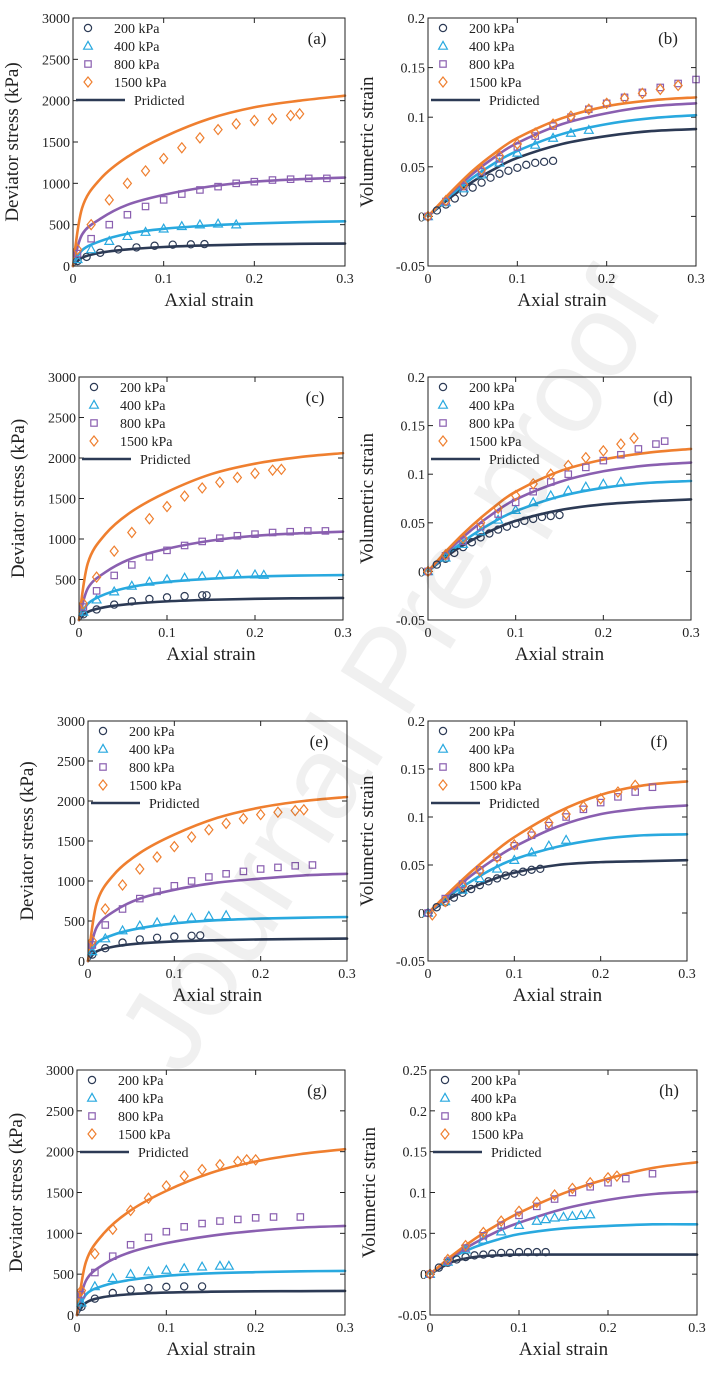  Describe the element at coordinates (56, 102) in the screenshot. I see `y-tick-label: 2000` at that location.